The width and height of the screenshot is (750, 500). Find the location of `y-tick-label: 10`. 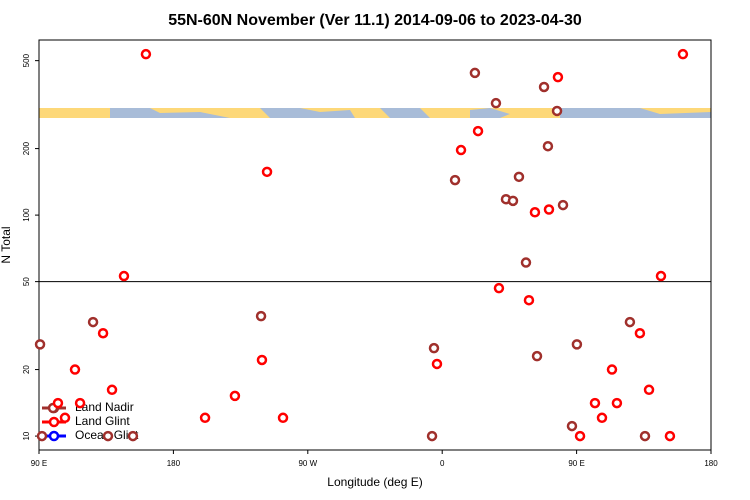

y-tick-label: 10 is located at coordinates (26, 435).